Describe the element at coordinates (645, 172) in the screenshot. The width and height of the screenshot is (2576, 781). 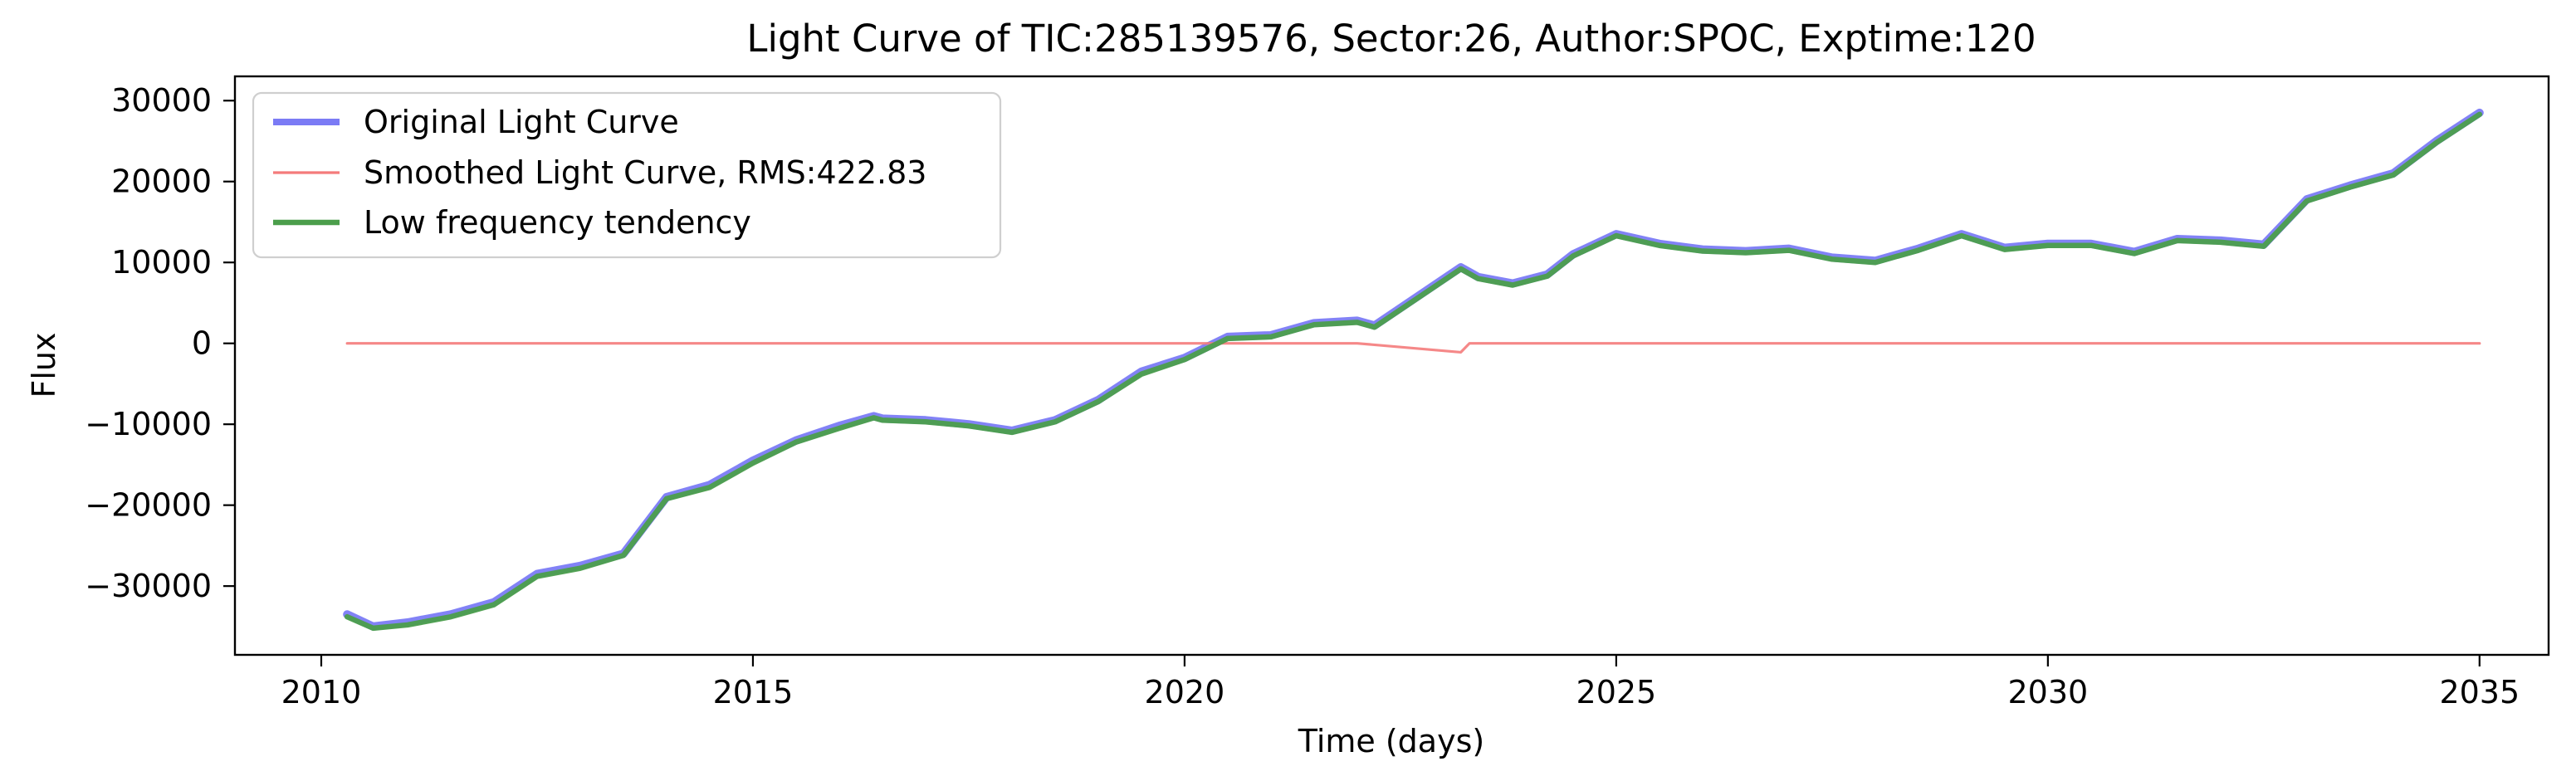
I see `legend-label-smoothed: Smoothed Light Curve, RMS:422.83` at that location.